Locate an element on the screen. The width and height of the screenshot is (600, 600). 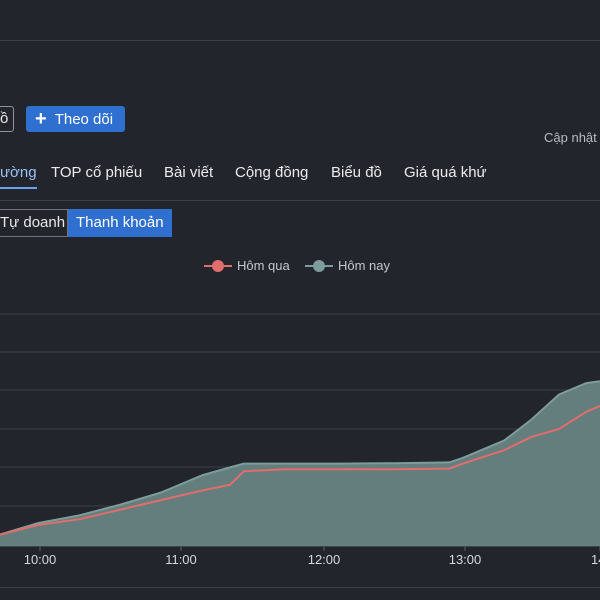
follow-button: + Theo dõi is located at coordinates (75, 119).